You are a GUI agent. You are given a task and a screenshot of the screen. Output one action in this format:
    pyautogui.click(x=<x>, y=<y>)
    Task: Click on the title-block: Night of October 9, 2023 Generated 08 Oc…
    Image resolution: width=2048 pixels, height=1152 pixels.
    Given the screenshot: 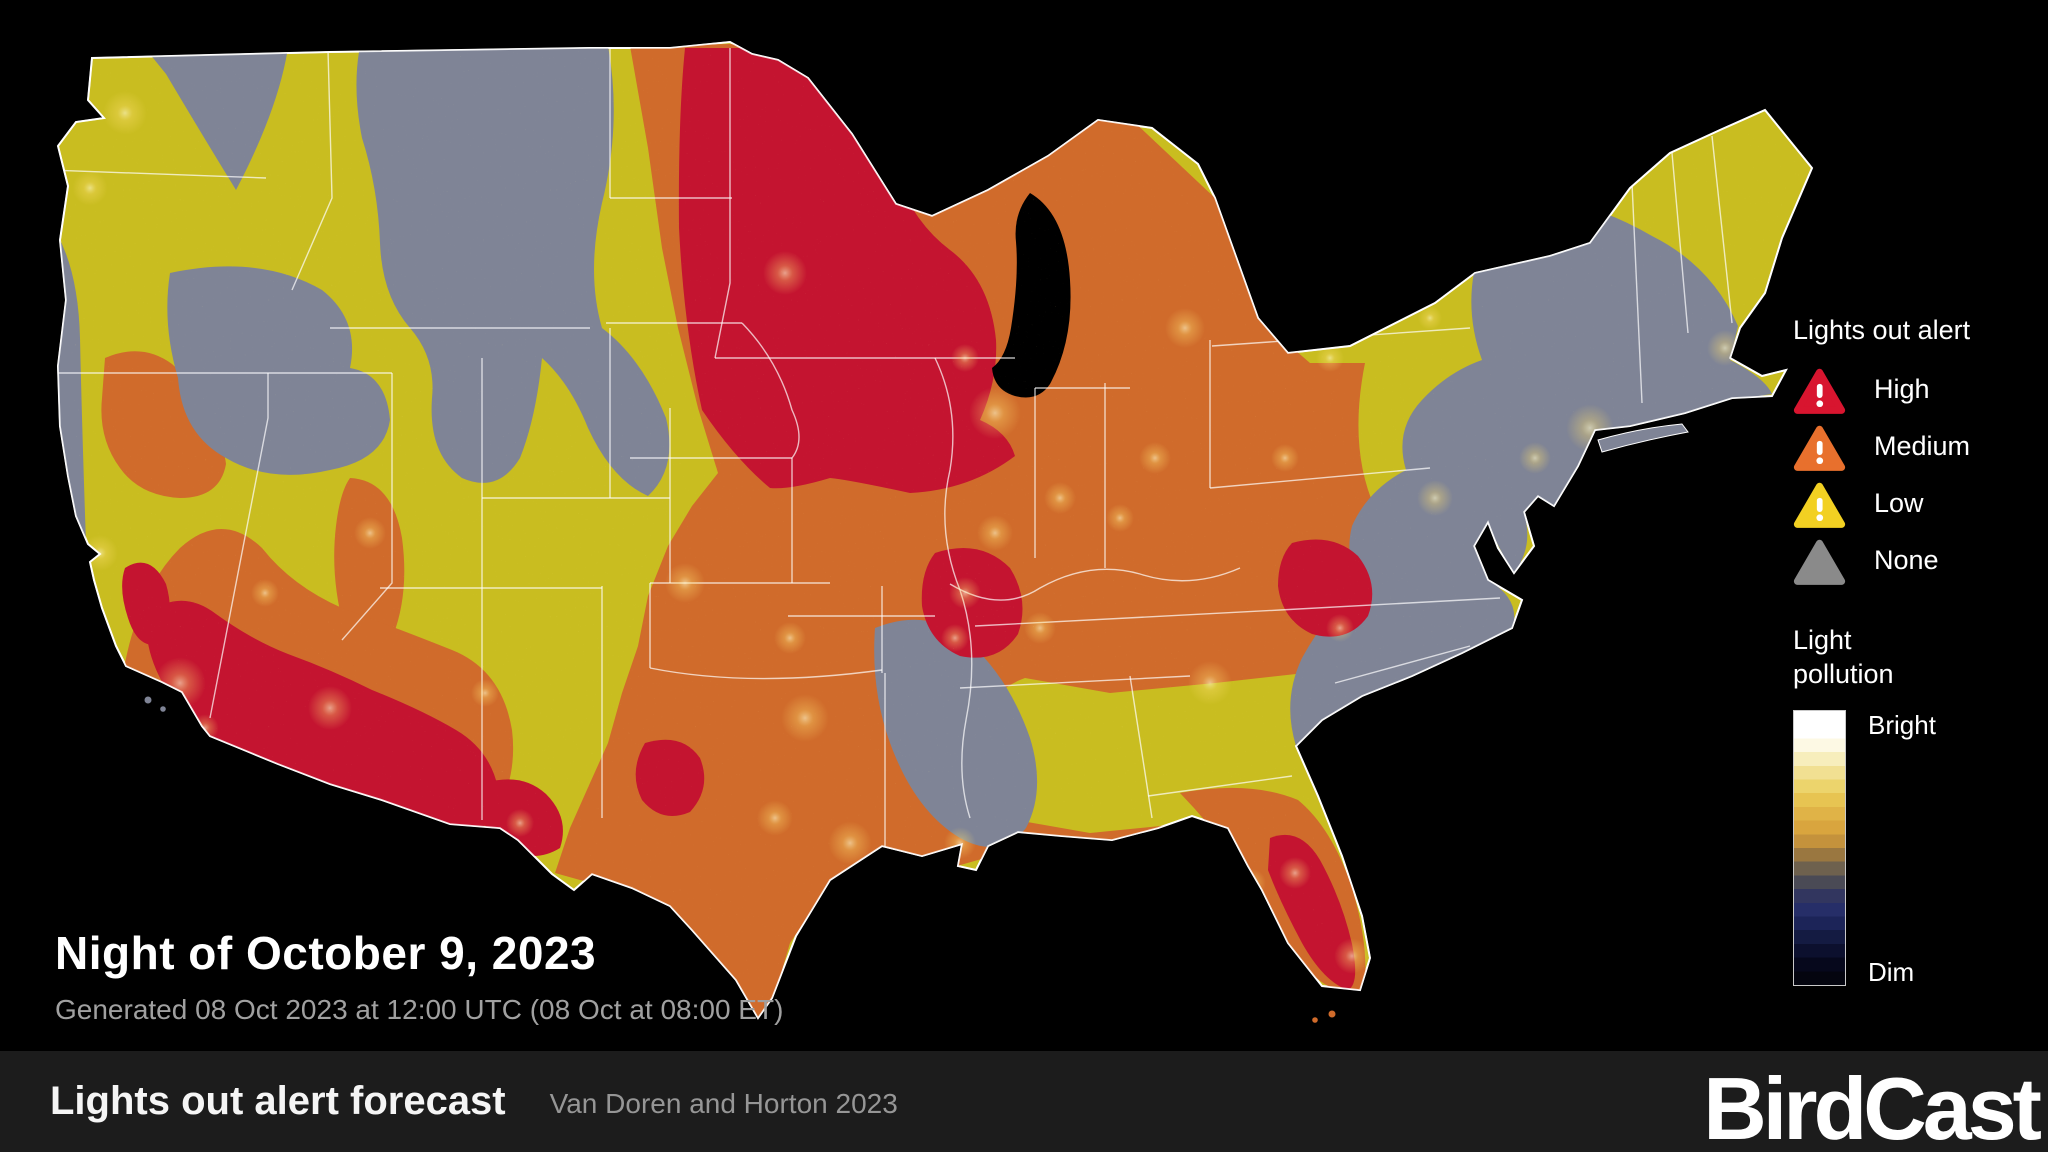 What is the action you would take?
    pyautogui.click(x=419, y=976)
    